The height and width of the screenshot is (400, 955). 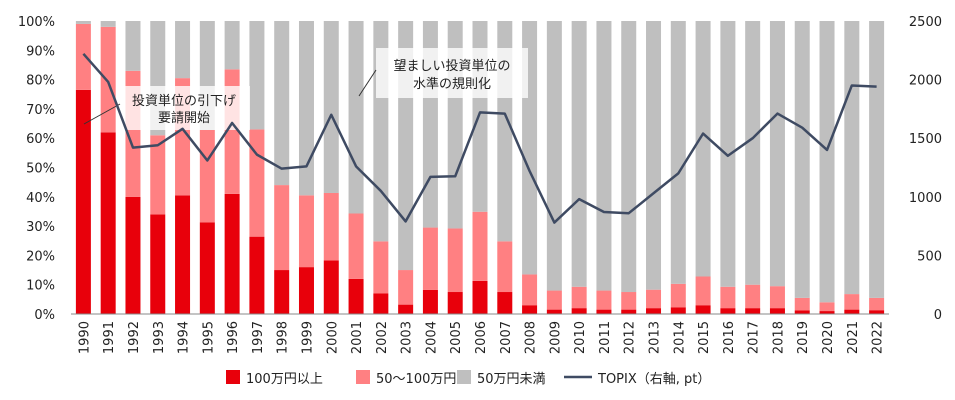 I want to click on x-tick-label: 2016, so click(x=729, y=337).